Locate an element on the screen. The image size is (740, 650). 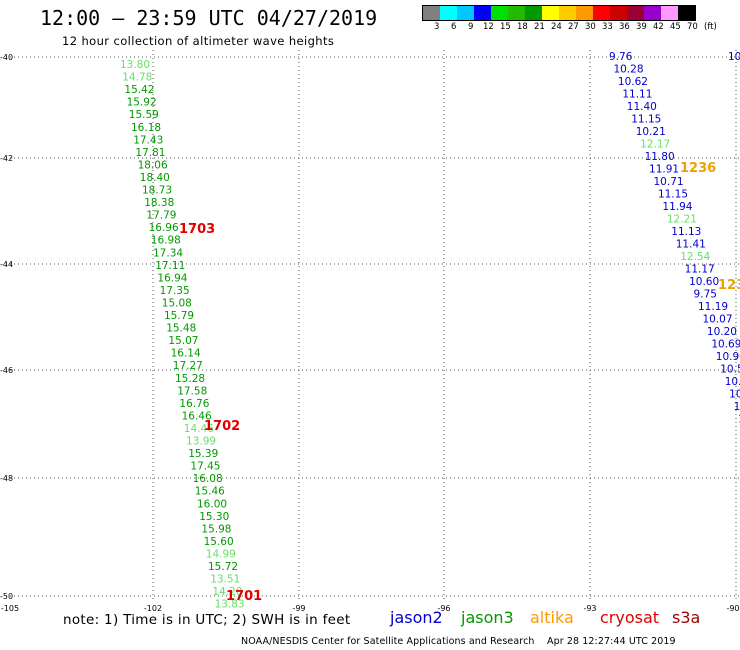
scale-label: 9 is located at coordinates (471, 27).